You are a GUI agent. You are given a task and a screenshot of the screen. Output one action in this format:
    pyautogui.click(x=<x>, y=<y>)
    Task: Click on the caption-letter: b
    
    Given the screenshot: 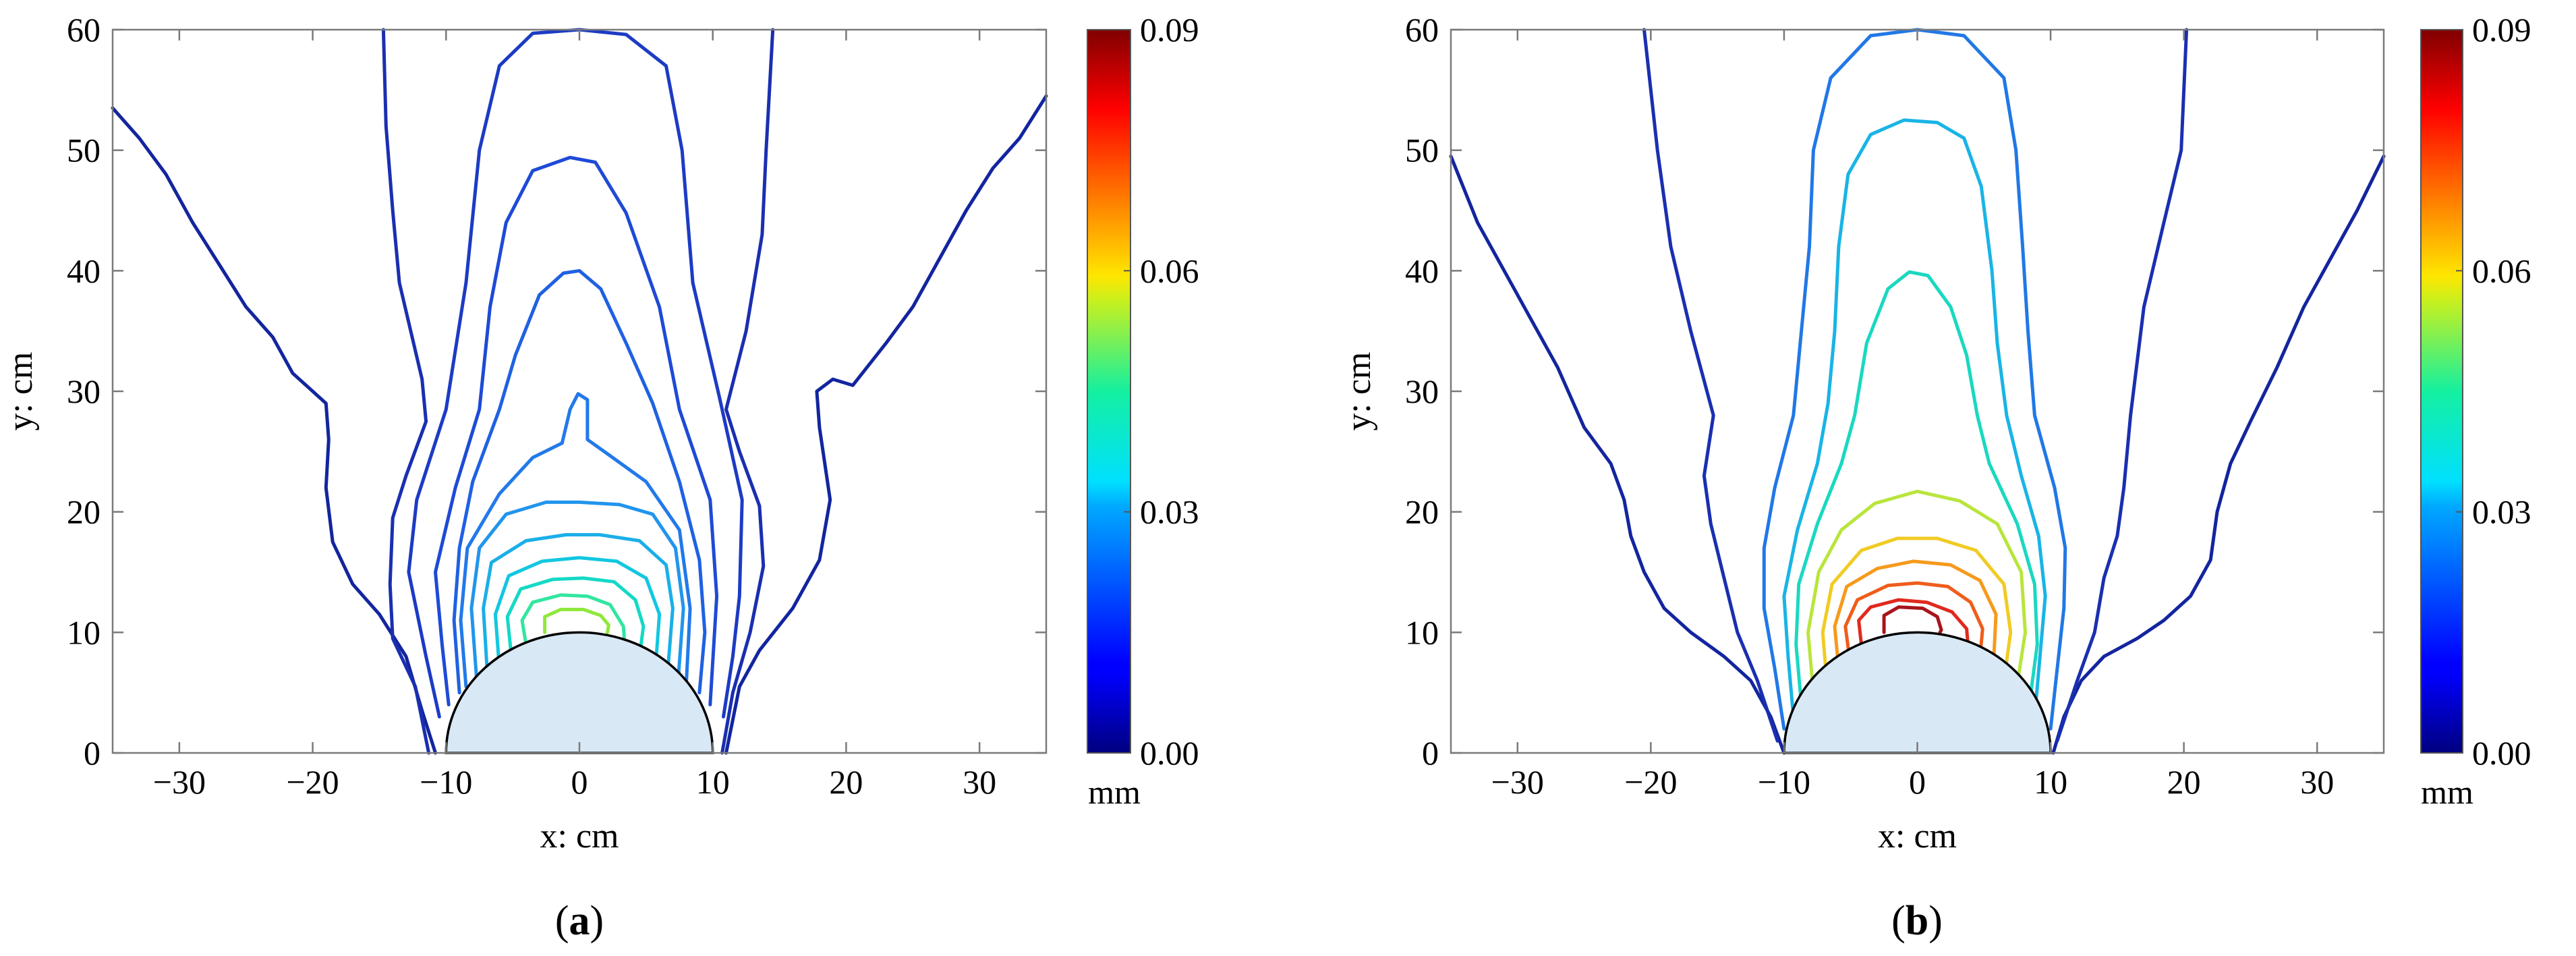 What is the action you would take?
    pyautogui.click(x=1917, y=921)
    